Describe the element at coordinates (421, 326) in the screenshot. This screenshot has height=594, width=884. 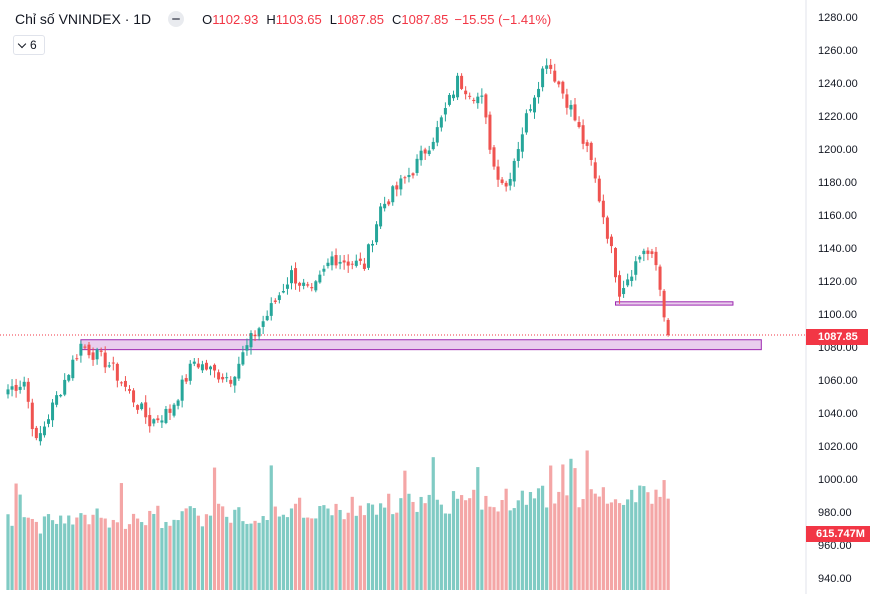
I see `price-zones` at that location.